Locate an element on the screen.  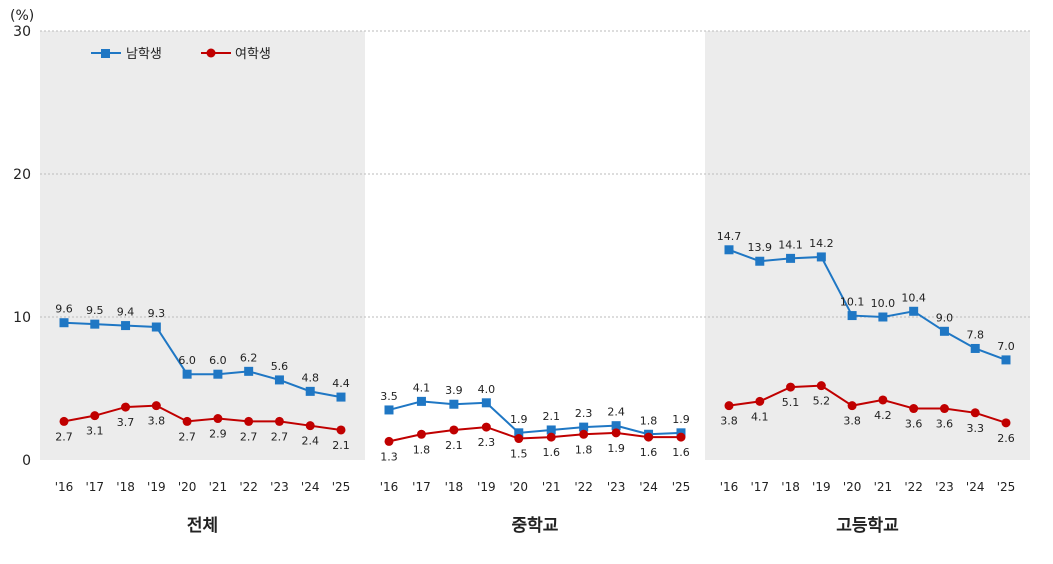
data-label: 10.4 is located at coordinates (913, 297).